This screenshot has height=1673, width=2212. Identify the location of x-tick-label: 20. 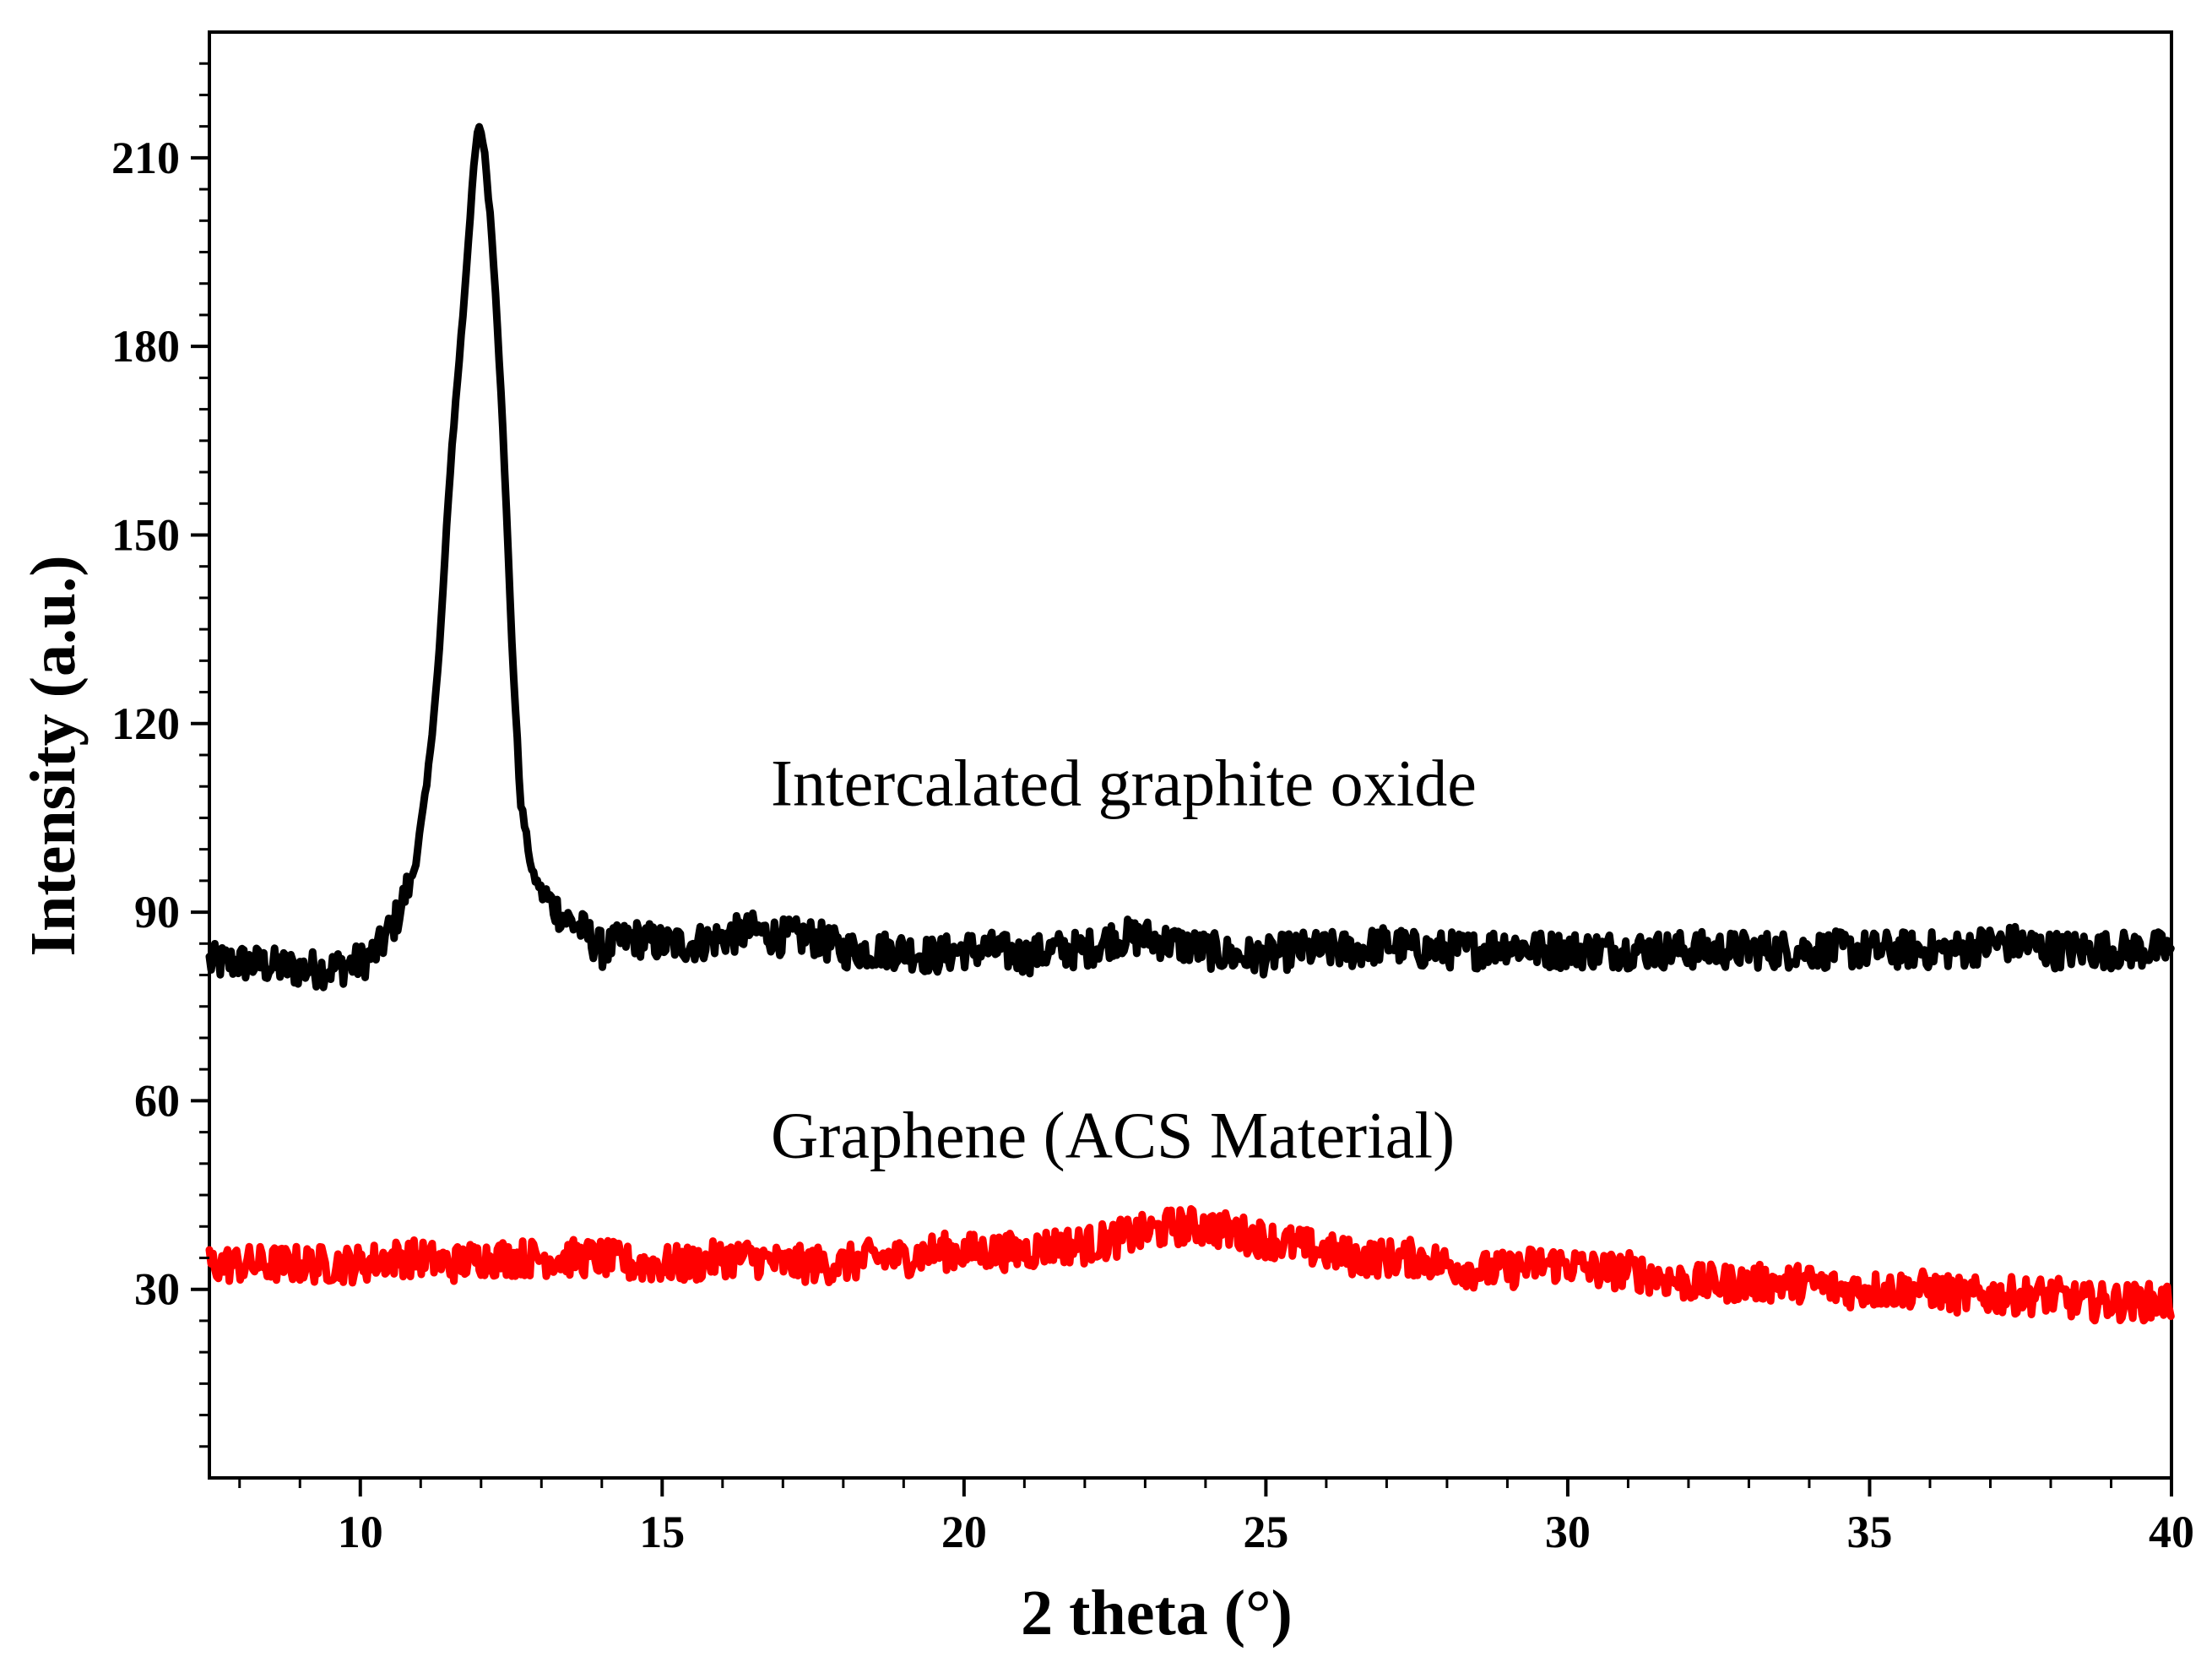
(964, 1532).